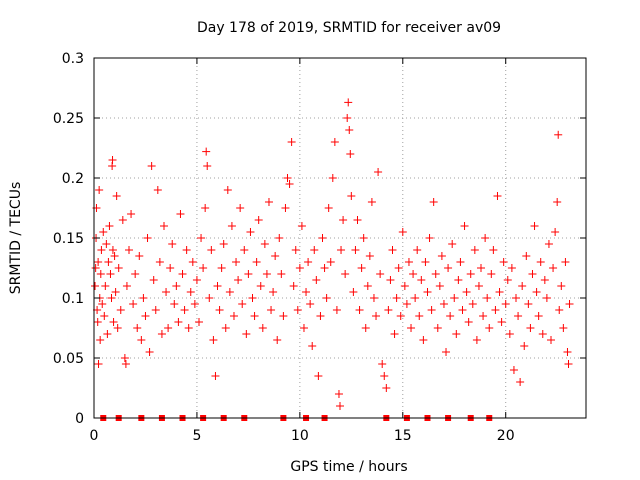  I want to click on x-tick-label: 20, so click(506, 436).